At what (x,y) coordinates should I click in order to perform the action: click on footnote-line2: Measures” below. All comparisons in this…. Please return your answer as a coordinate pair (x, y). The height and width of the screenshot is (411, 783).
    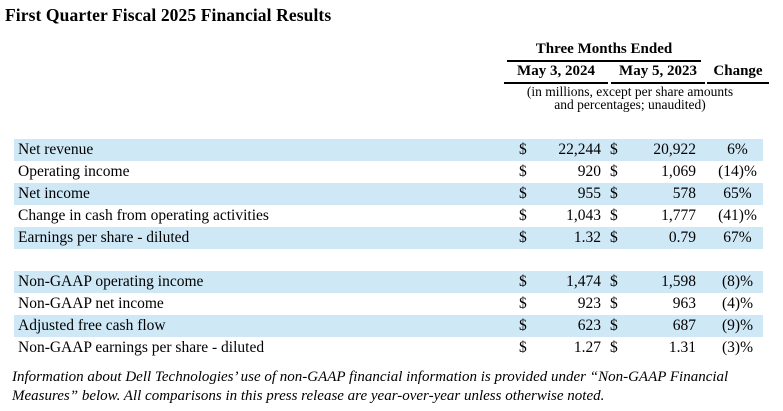
    Looking at the image, I should click on (308, 396).